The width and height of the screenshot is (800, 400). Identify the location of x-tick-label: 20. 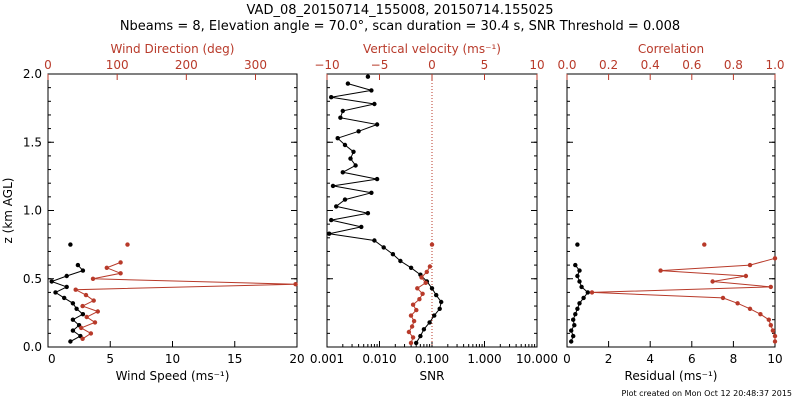
(296, 359).